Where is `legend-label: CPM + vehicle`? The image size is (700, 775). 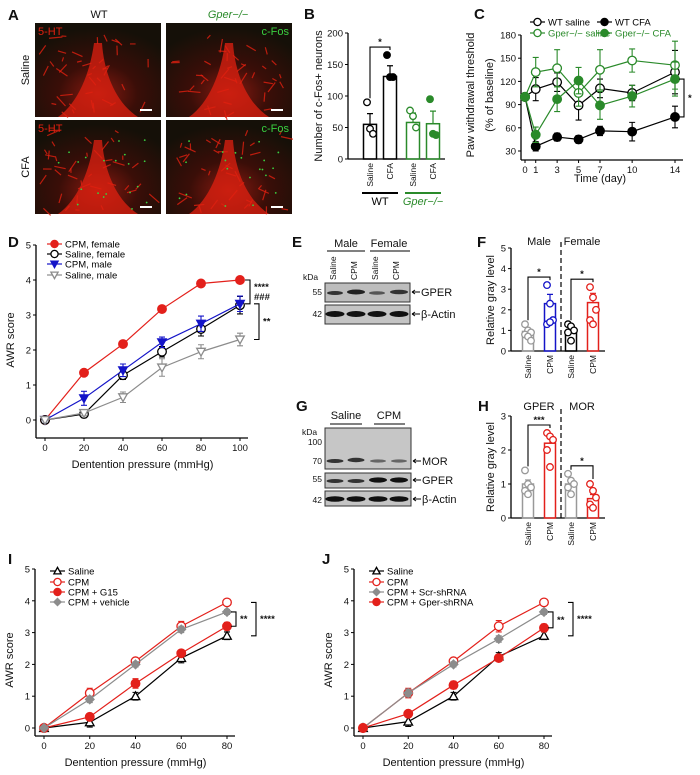
legend-label: CPM + vehicle is located at coordinates (99, 603).